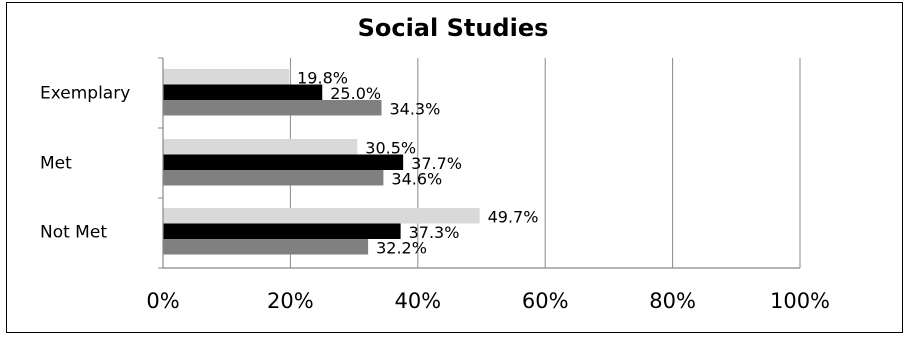  Describe the element at coordinates (322, 78) in the screenshot. I see `data-label-exemplary-series-1: 19.8%` at that location.